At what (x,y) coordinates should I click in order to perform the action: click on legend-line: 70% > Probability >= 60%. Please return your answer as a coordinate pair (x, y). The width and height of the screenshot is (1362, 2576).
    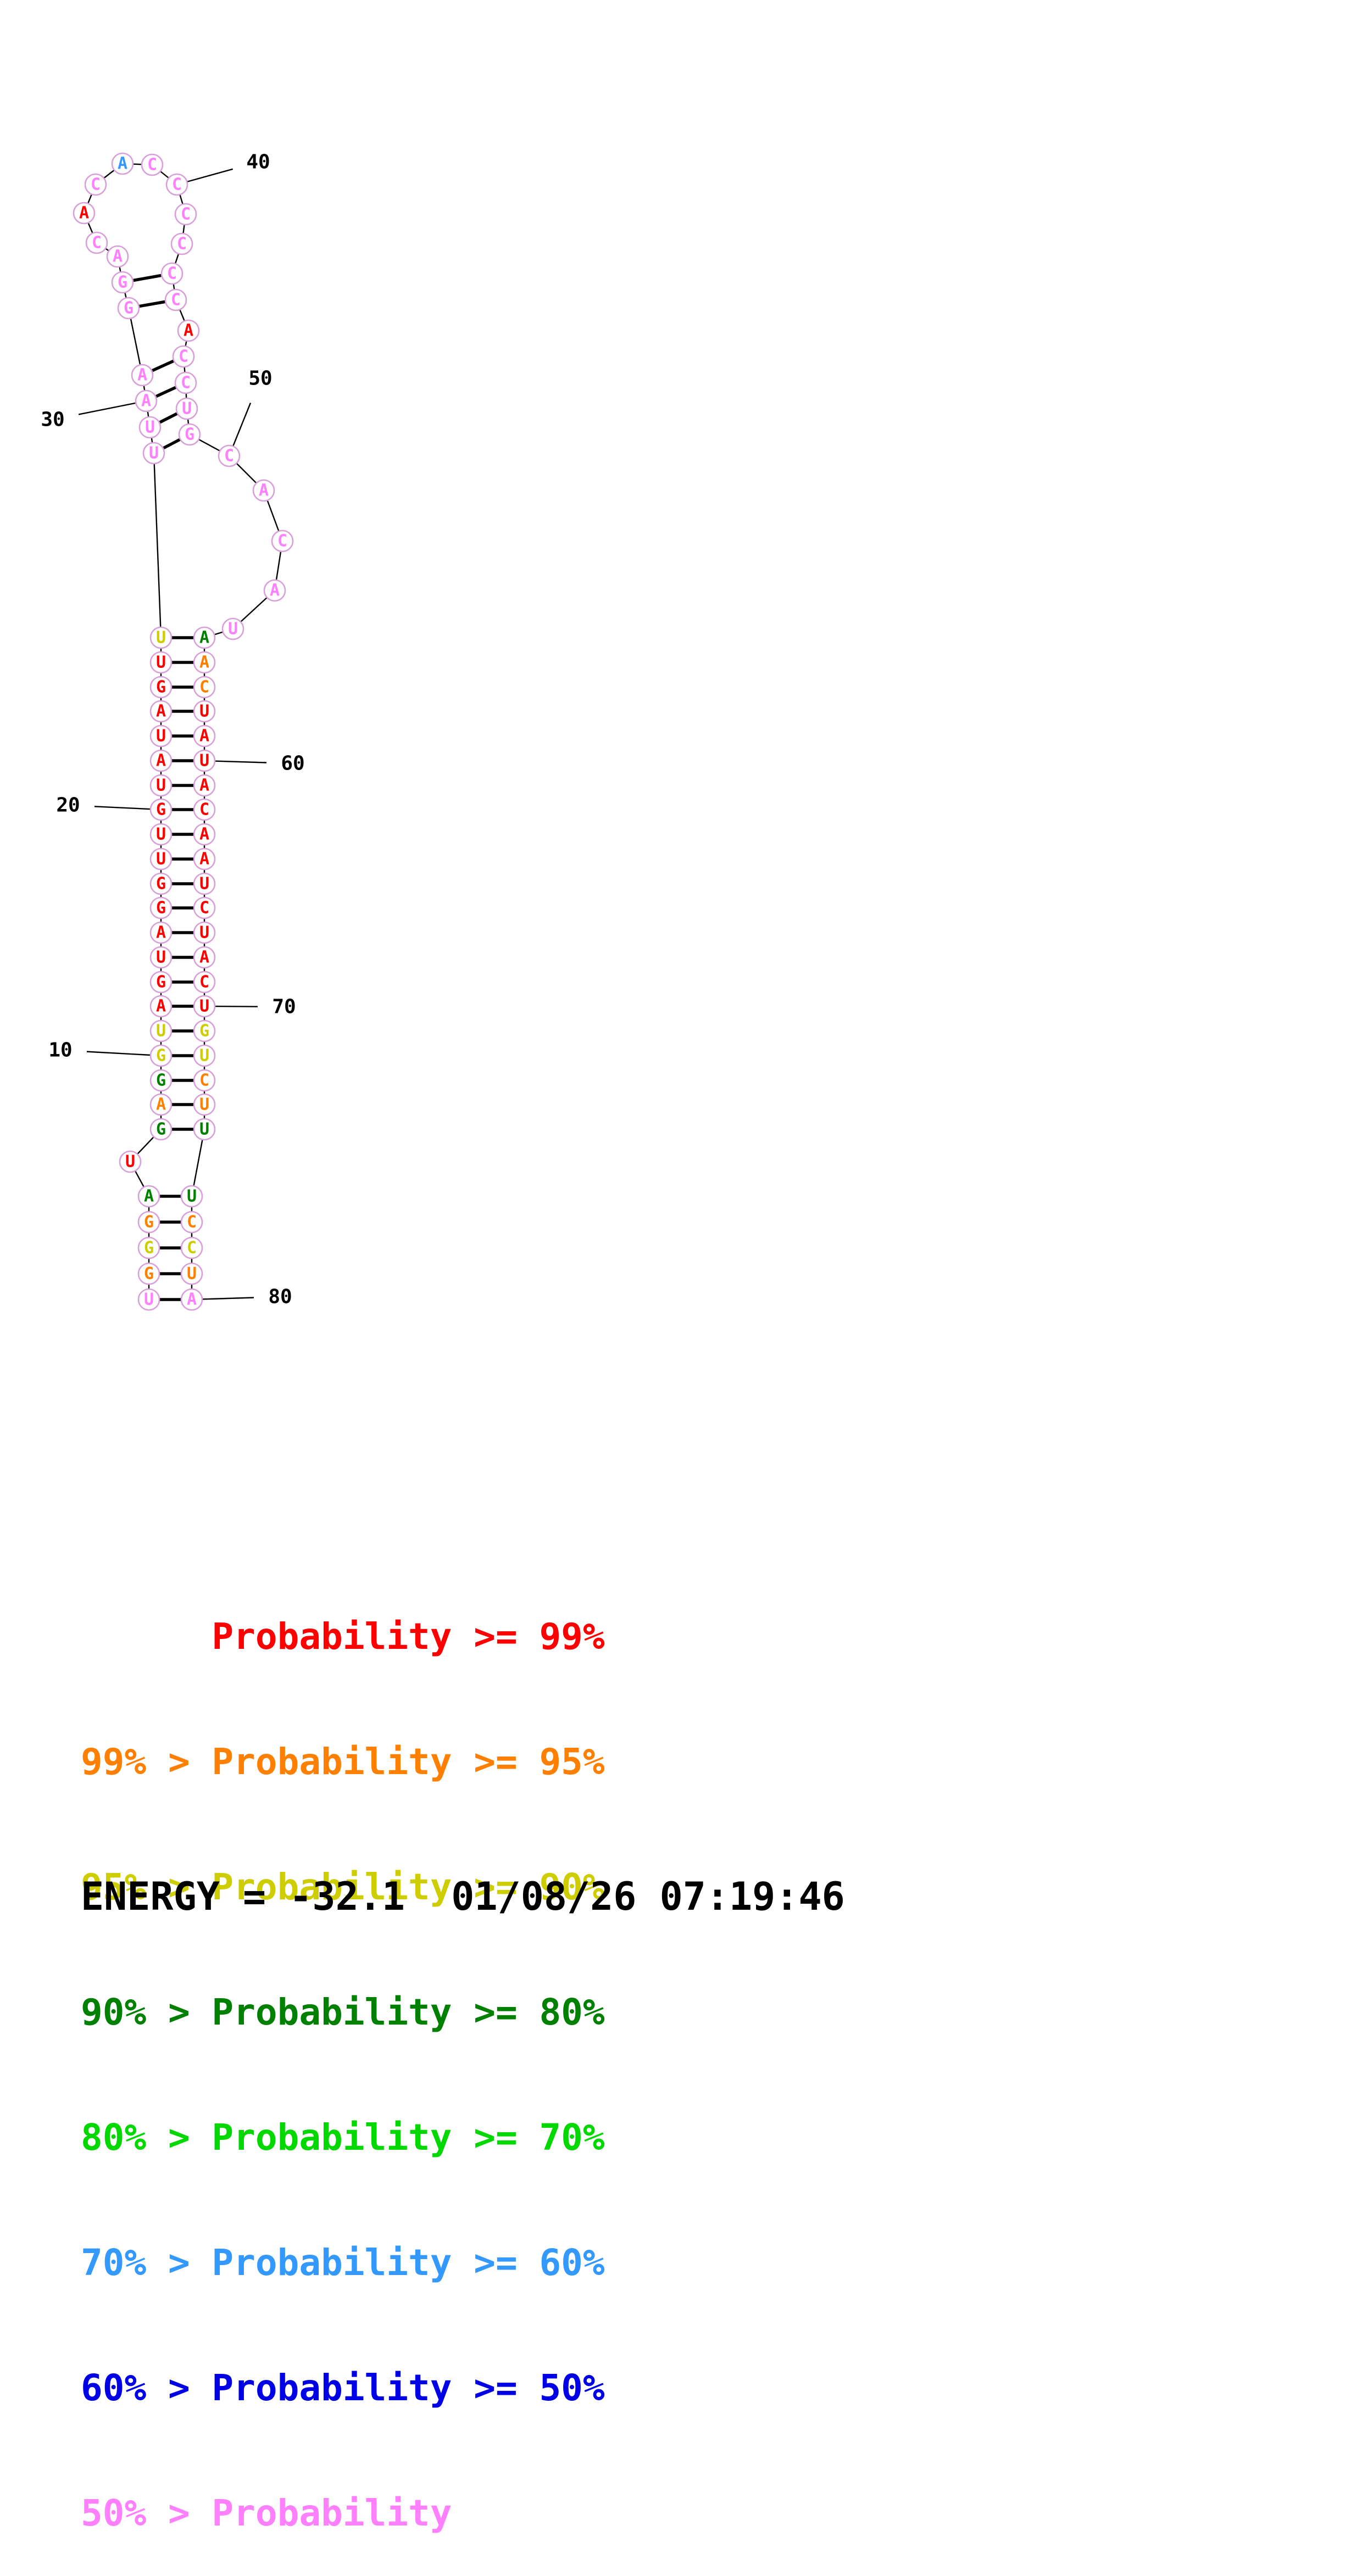
    Looking at the image, I should click on (343, 2263).